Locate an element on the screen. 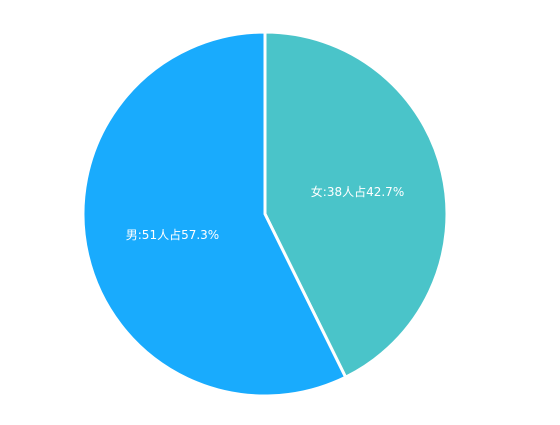 The width and height of the screenshot is (560, 425). slice-label: 女:38人占42.7% is located at coordinates (357, 191).